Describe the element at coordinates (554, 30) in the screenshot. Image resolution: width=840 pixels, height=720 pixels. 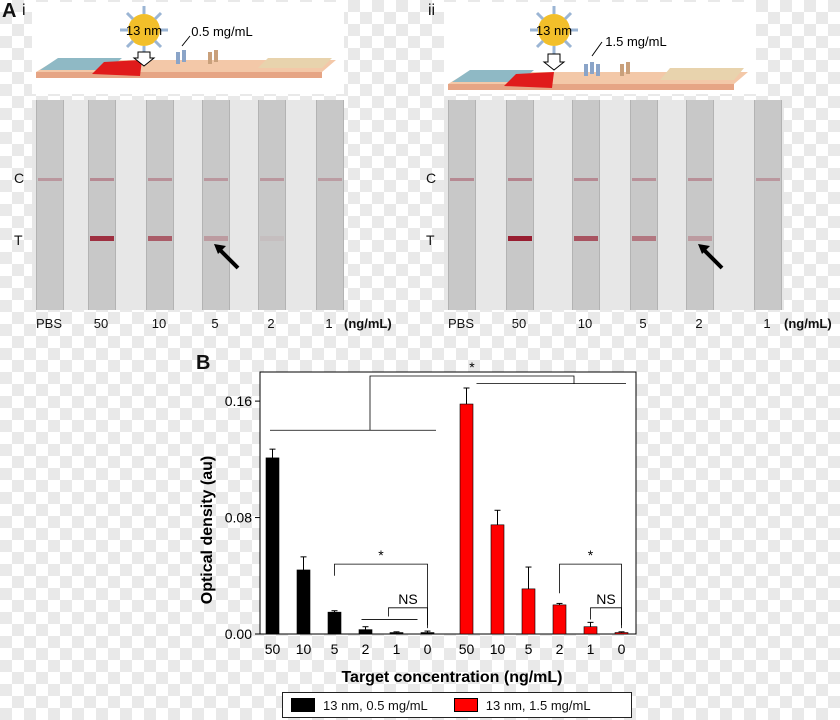
I see `particle-size-label-ii: 13 nm` at that location.